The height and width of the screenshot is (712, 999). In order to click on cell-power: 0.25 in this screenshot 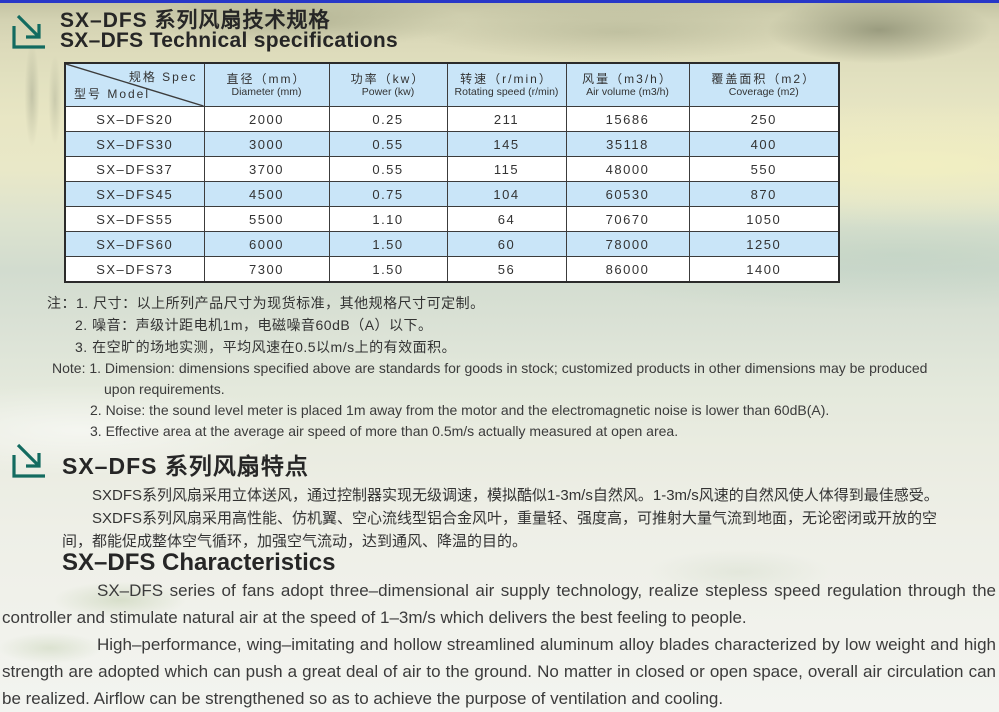, I will do `click(388, 119)`.